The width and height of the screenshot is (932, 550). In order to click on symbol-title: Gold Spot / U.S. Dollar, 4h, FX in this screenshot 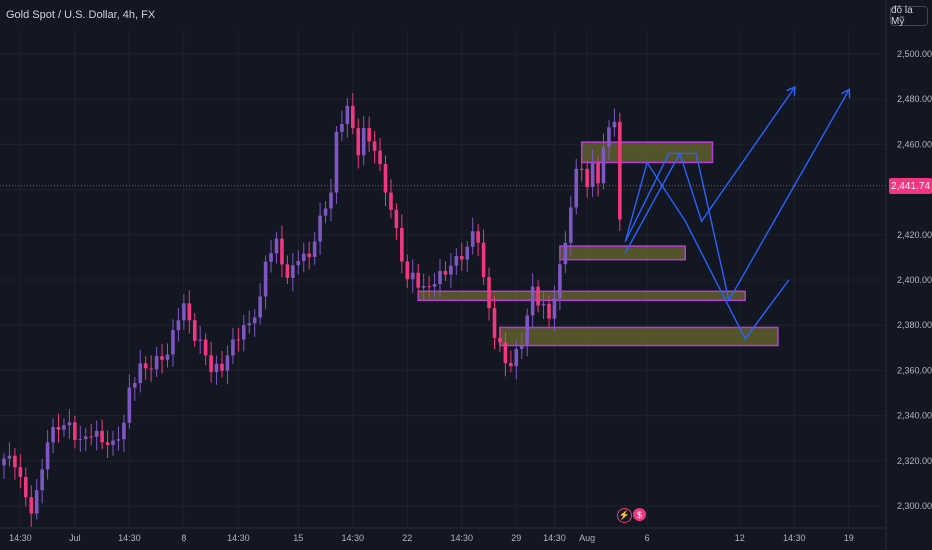, I will do `click(81, 15)`.